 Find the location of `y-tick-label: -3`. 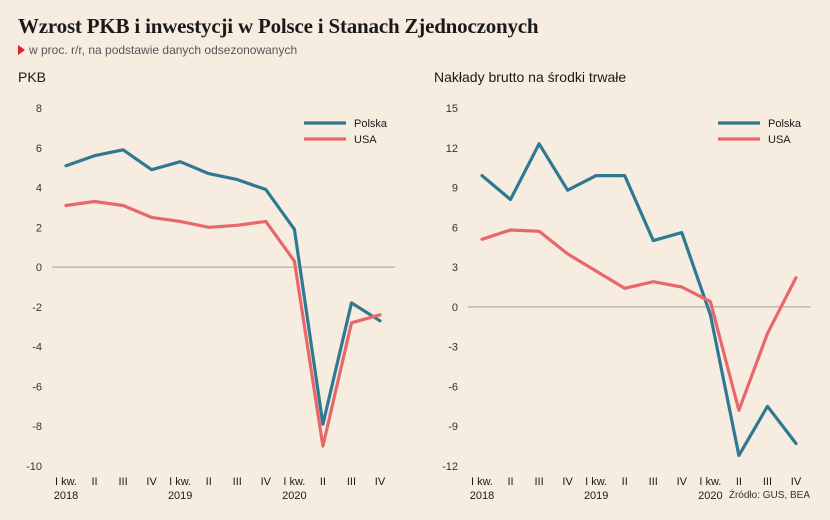

y-tick-label: -3 is located at coordinates (453, 348).